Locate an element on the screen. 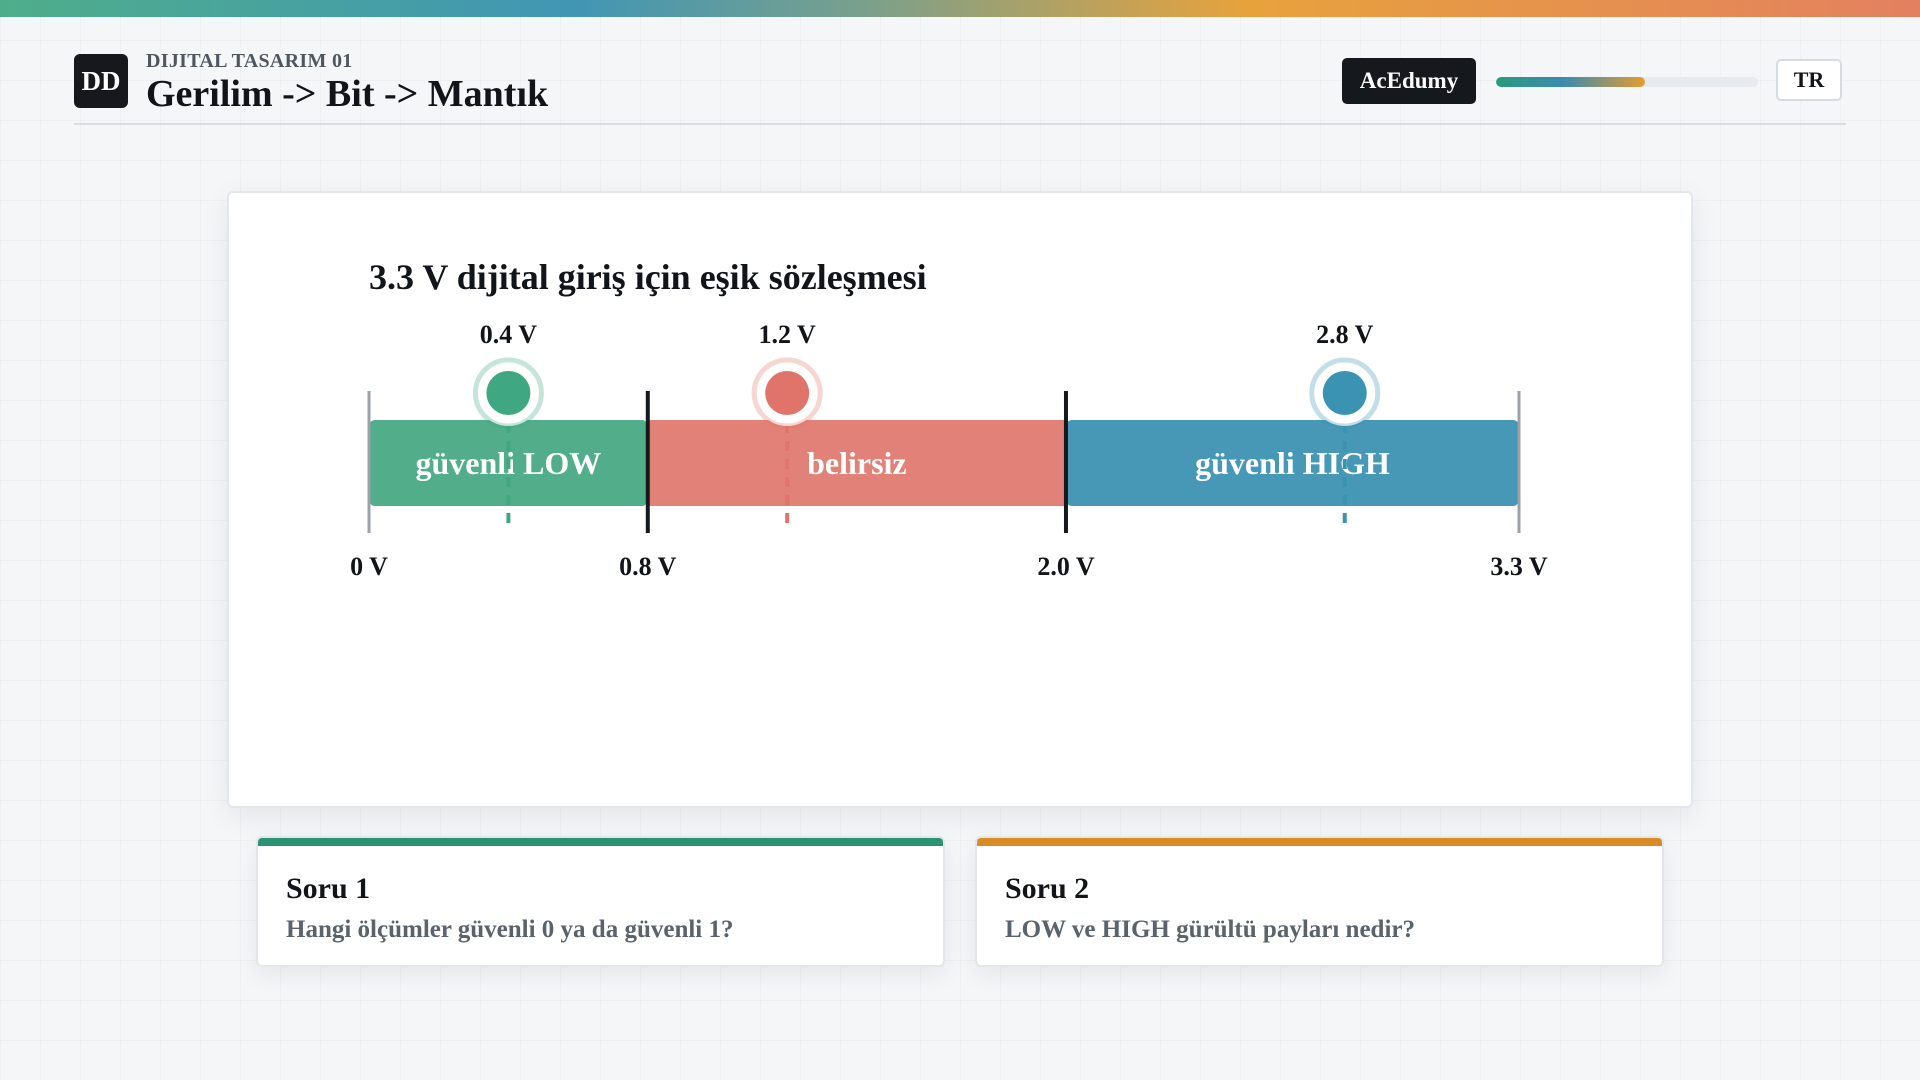  question-2-text: LOW ve HIGH gürültü payları nedir? is located at coordinates (1210, 929).